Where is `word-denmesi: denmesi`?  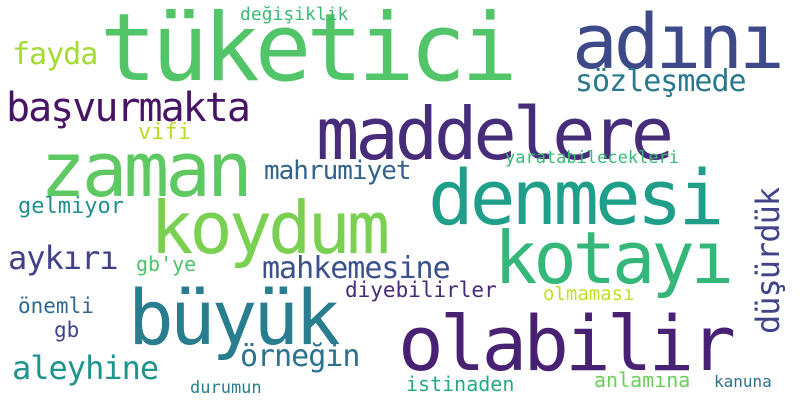
word-denmesi: denmesi is located at coordinates (576, 197).